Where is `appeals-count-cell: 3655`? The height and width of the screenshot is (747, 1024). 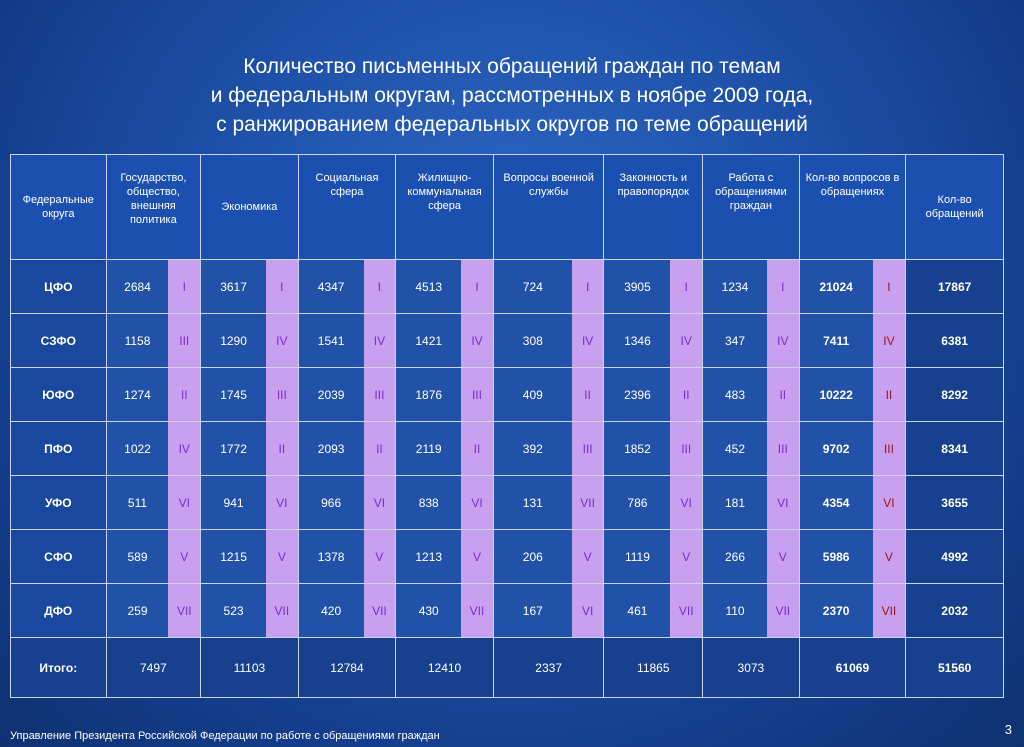
appeals-count-cell: 3655 is located at coordinates (954, 502).